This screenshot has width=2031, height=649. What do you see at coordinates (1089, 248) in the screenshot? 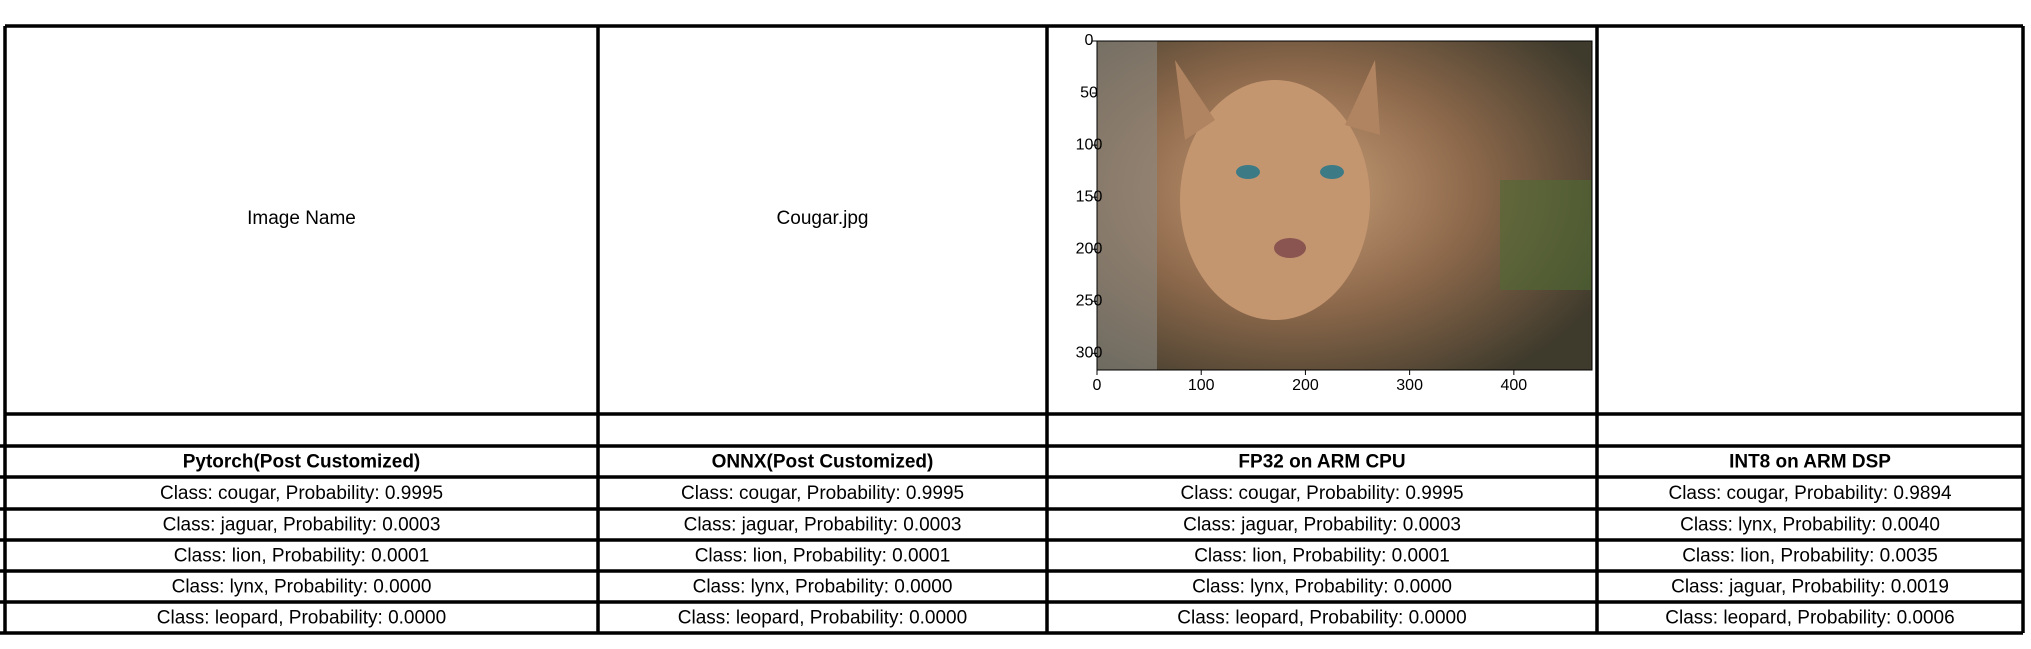
I see `y-tick-label: 200` at bounding box center [1089, 248].